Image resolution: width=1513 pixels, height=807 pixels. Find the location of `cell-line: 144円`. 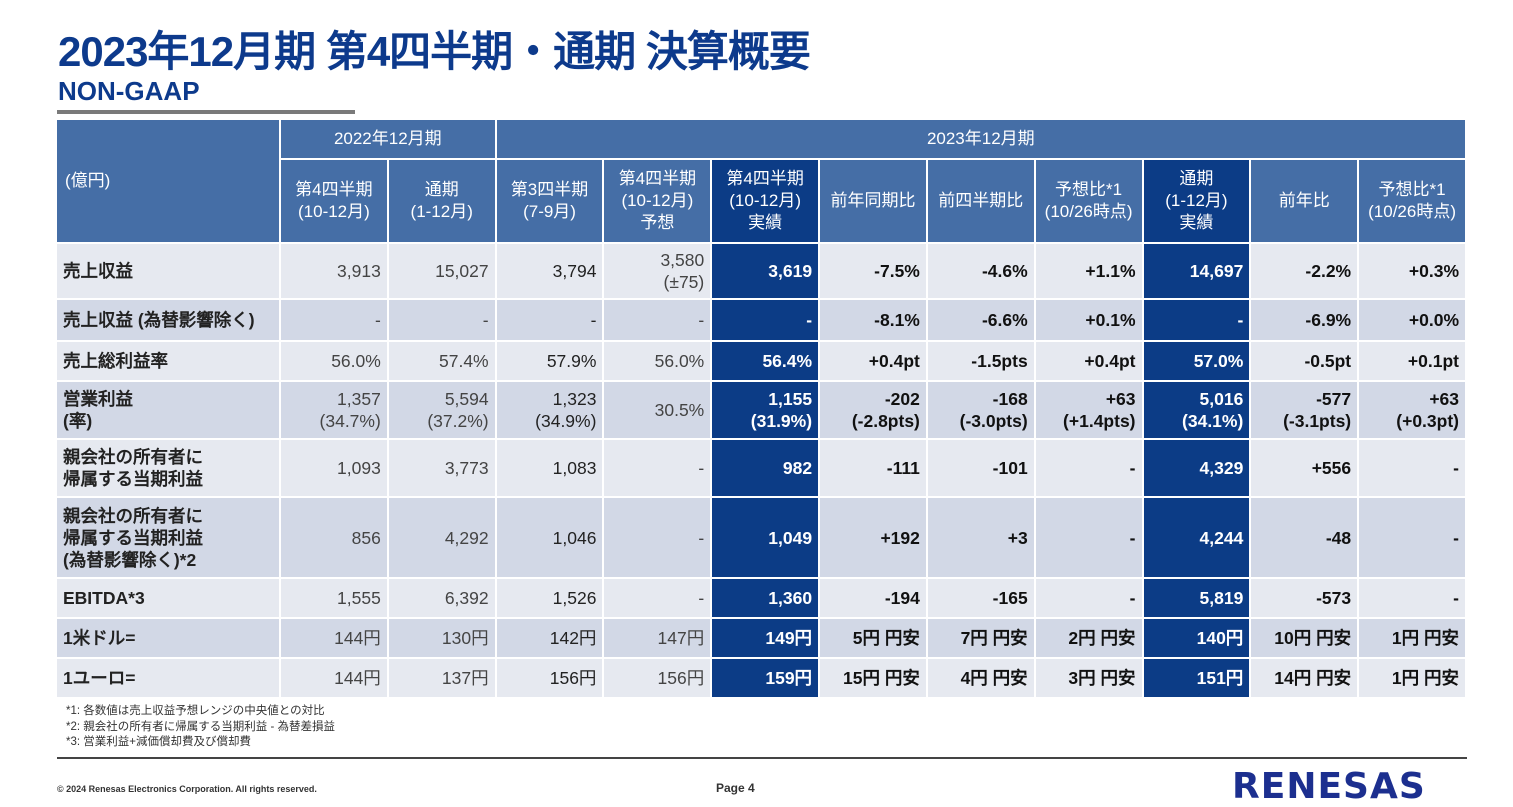

cell-line: 144円 is located at coordinates (357, 638).